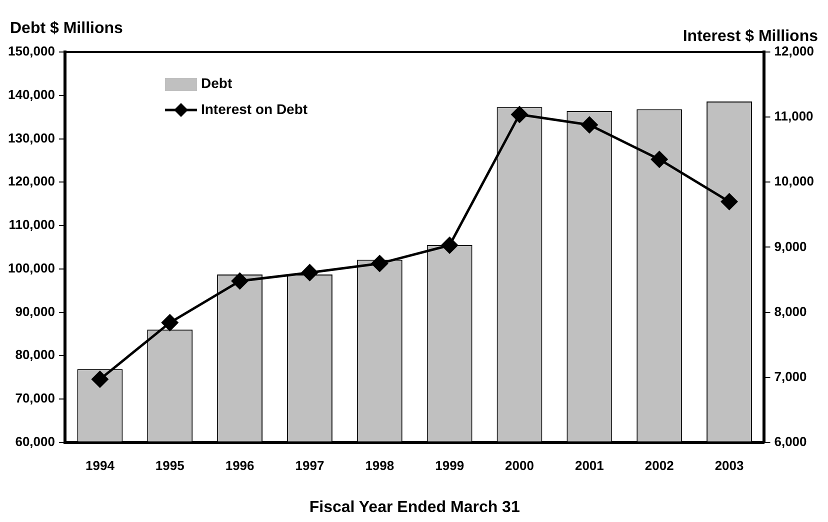  Describe the element at coordinates (100, 465) in the screenshot. I see `x-tick-label: 1994` at that location.